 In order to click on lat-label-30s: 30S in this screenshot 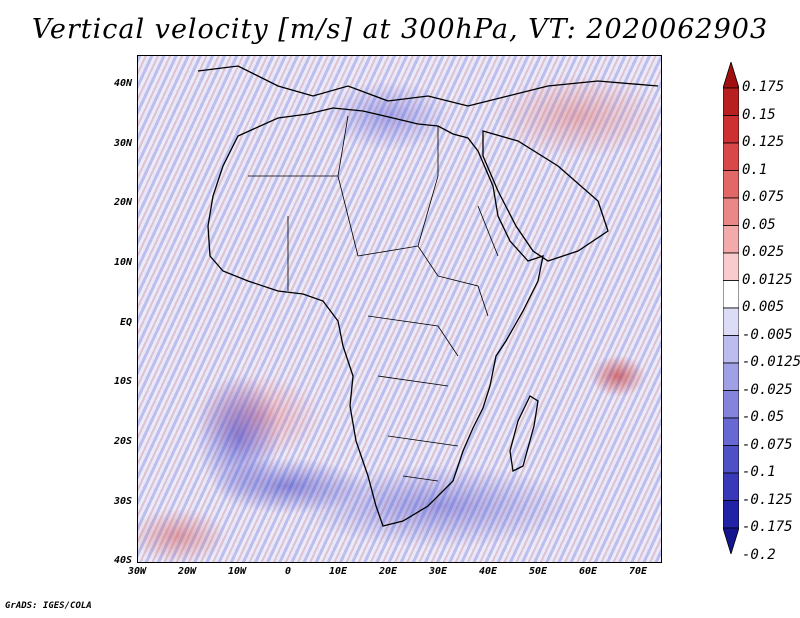, I will do `click(122, 501)`.